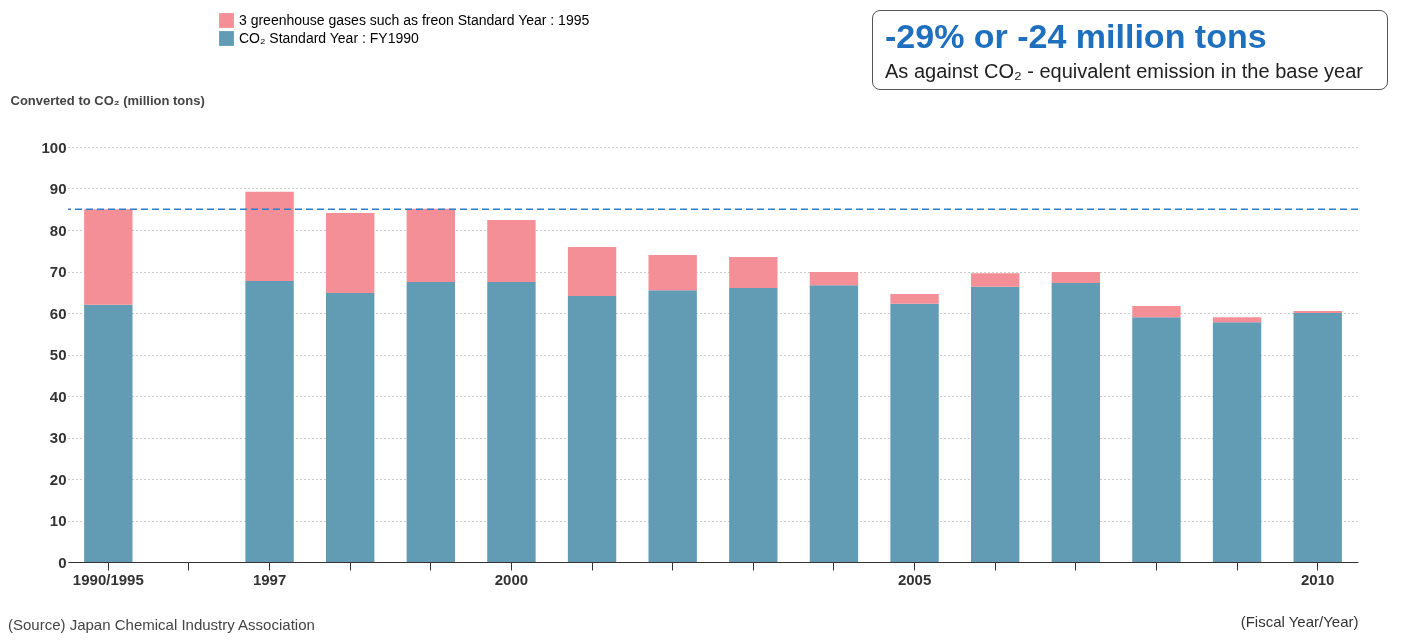 The height and width of the screenshot is (640, 1414). What do you see at coordinates (58, 188) in the screenshot?
I see `y-tick-label: 90` at bounding box center [58, 188].